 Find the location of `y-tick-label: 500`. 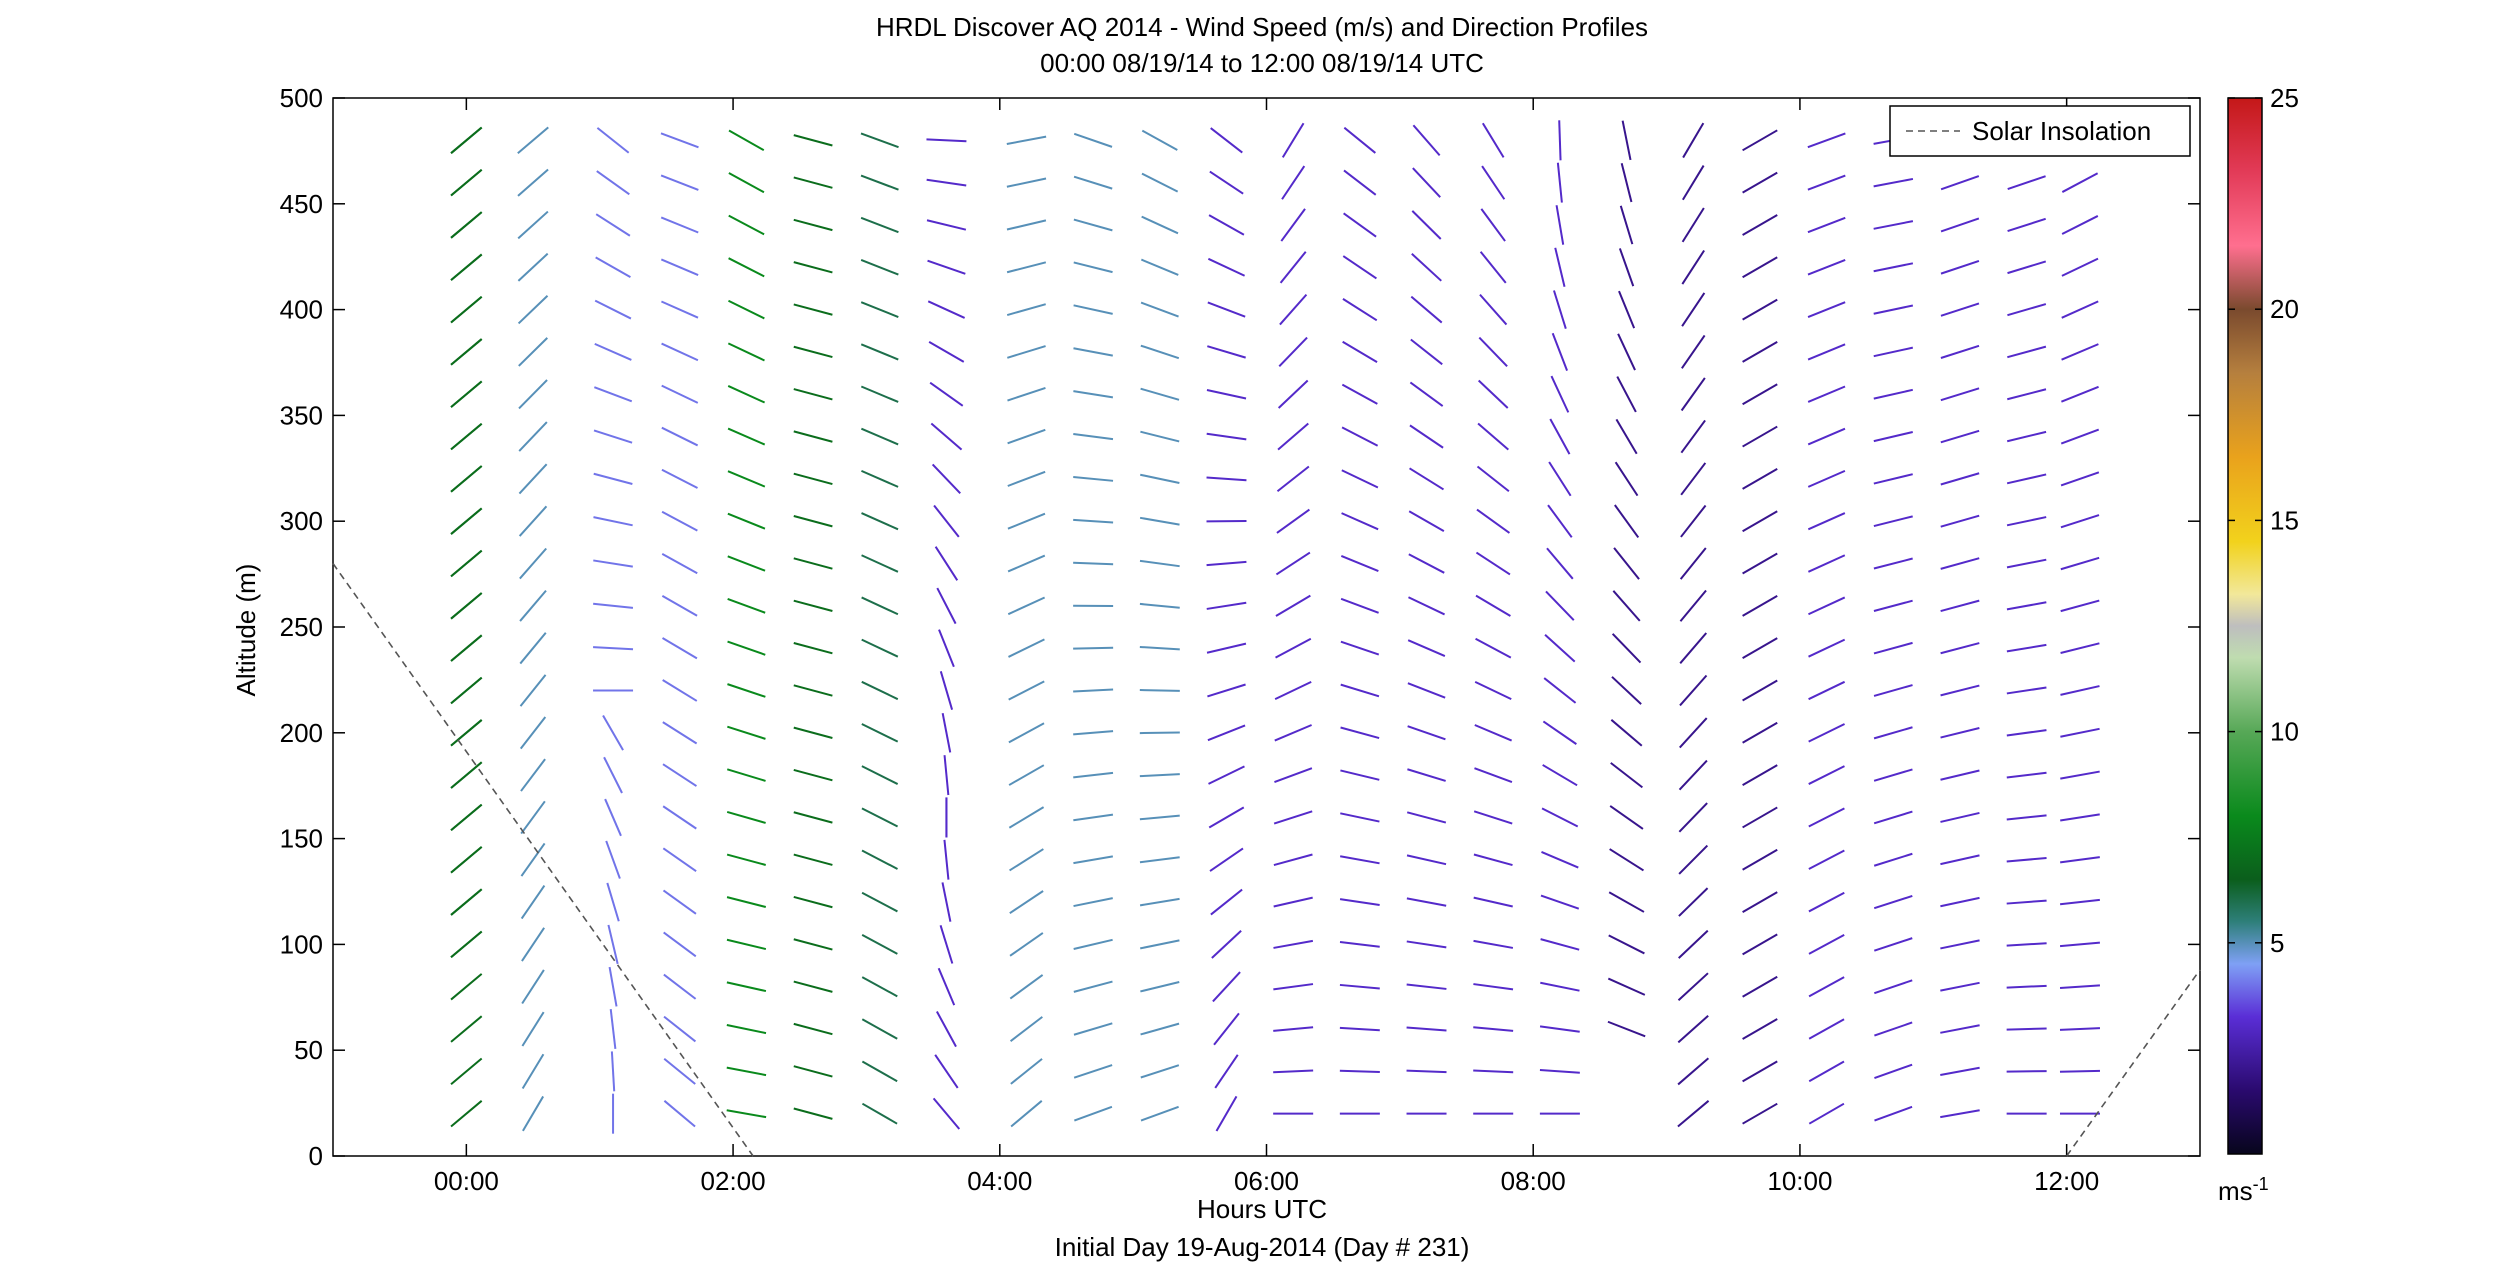

y-tick-label: 500 is located at coordinates (301, 98).